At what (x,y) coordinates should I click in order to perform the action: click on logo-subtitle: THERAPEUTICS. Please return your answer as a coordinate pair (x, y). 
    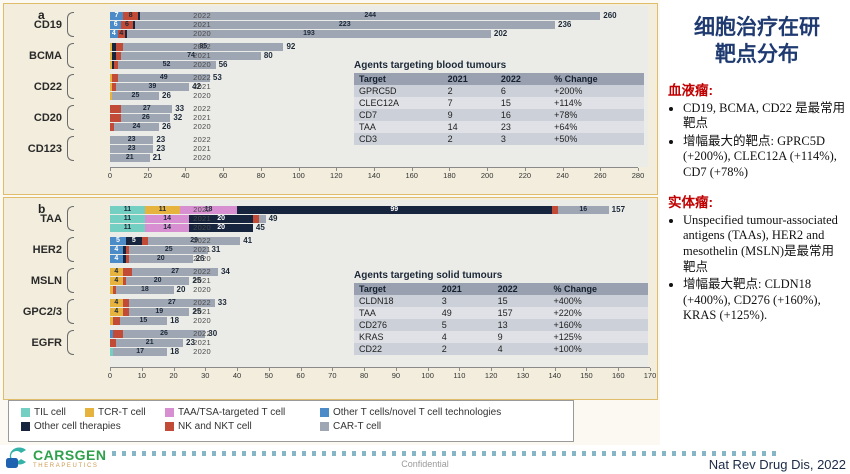
    Looking at the image, I should click on (66, 465).